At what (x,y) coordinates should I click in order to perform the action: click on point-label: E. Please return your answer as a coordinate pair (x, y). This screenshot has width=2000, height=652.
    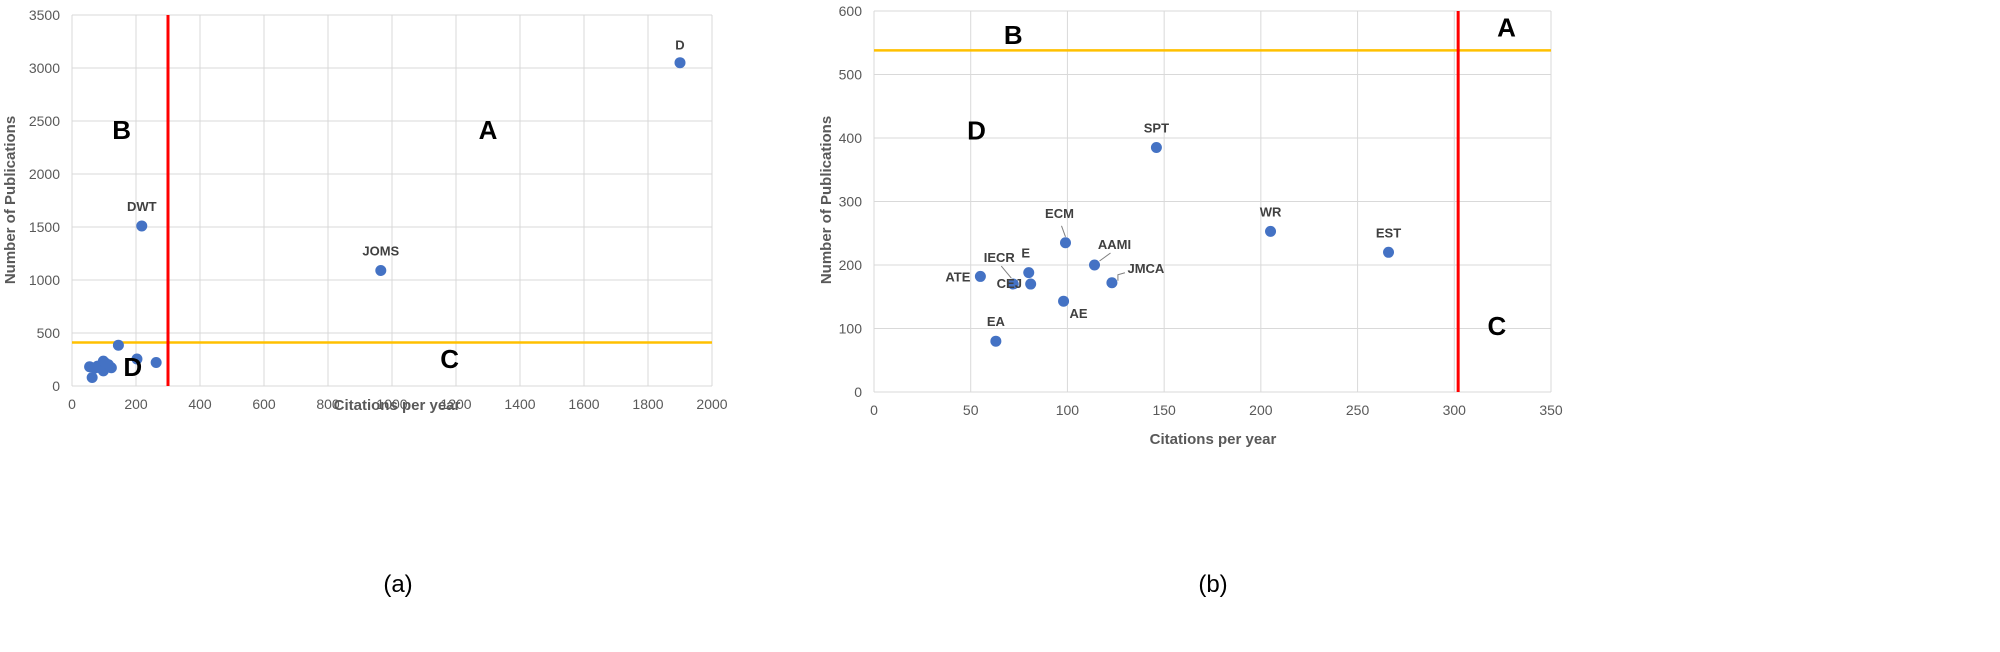
    Looking at the image, I should click on (1025, 253).